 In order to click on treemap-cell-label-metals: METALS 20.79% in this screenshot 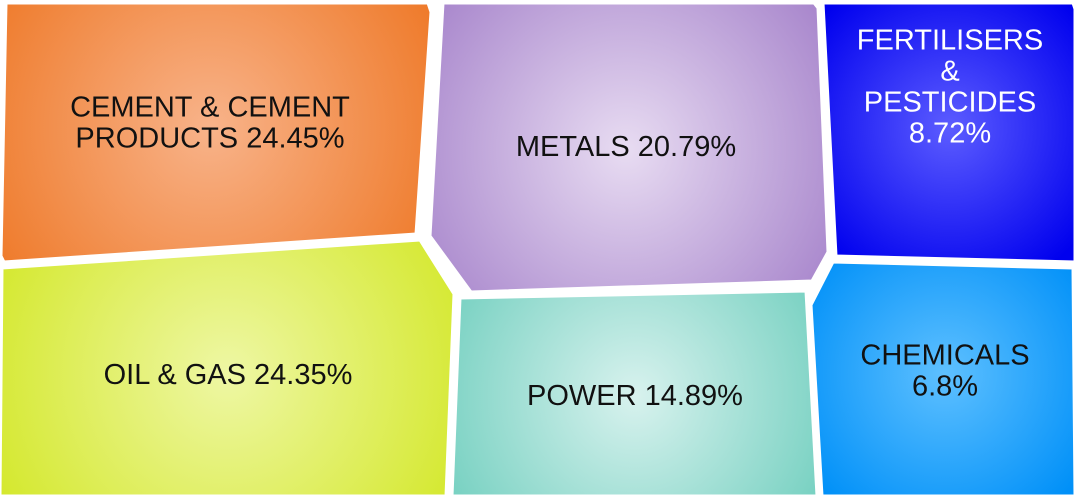, I will do `click(626, 147)`.